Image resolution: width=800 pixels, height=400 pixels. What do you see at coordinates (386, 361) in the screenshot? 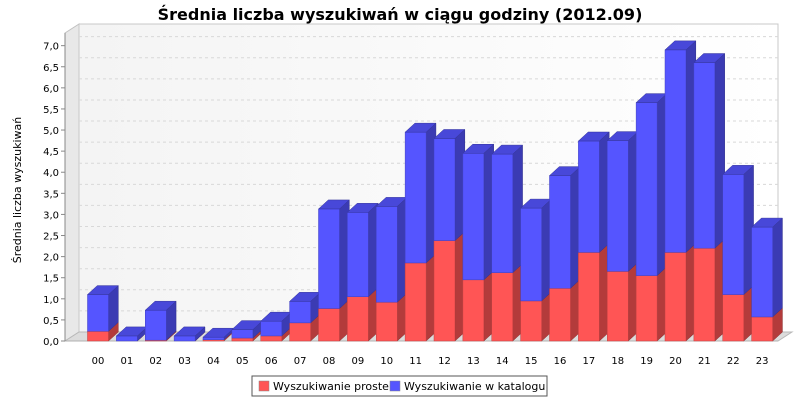
I see `x-tick-label-10: 10` at bounding box center [386, 361].